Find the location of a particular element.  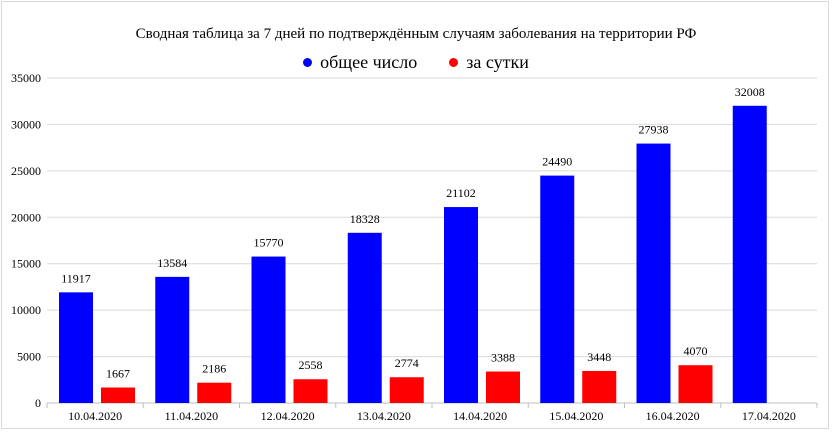

data-label: 24490 is located at coordinates (557, 162).